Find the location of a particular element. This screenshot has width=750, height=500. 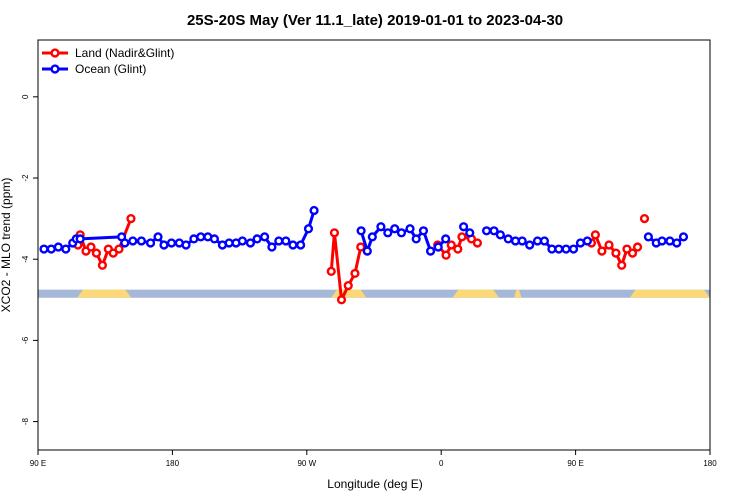

sea-mask-band is located at coordinates (374, 293).